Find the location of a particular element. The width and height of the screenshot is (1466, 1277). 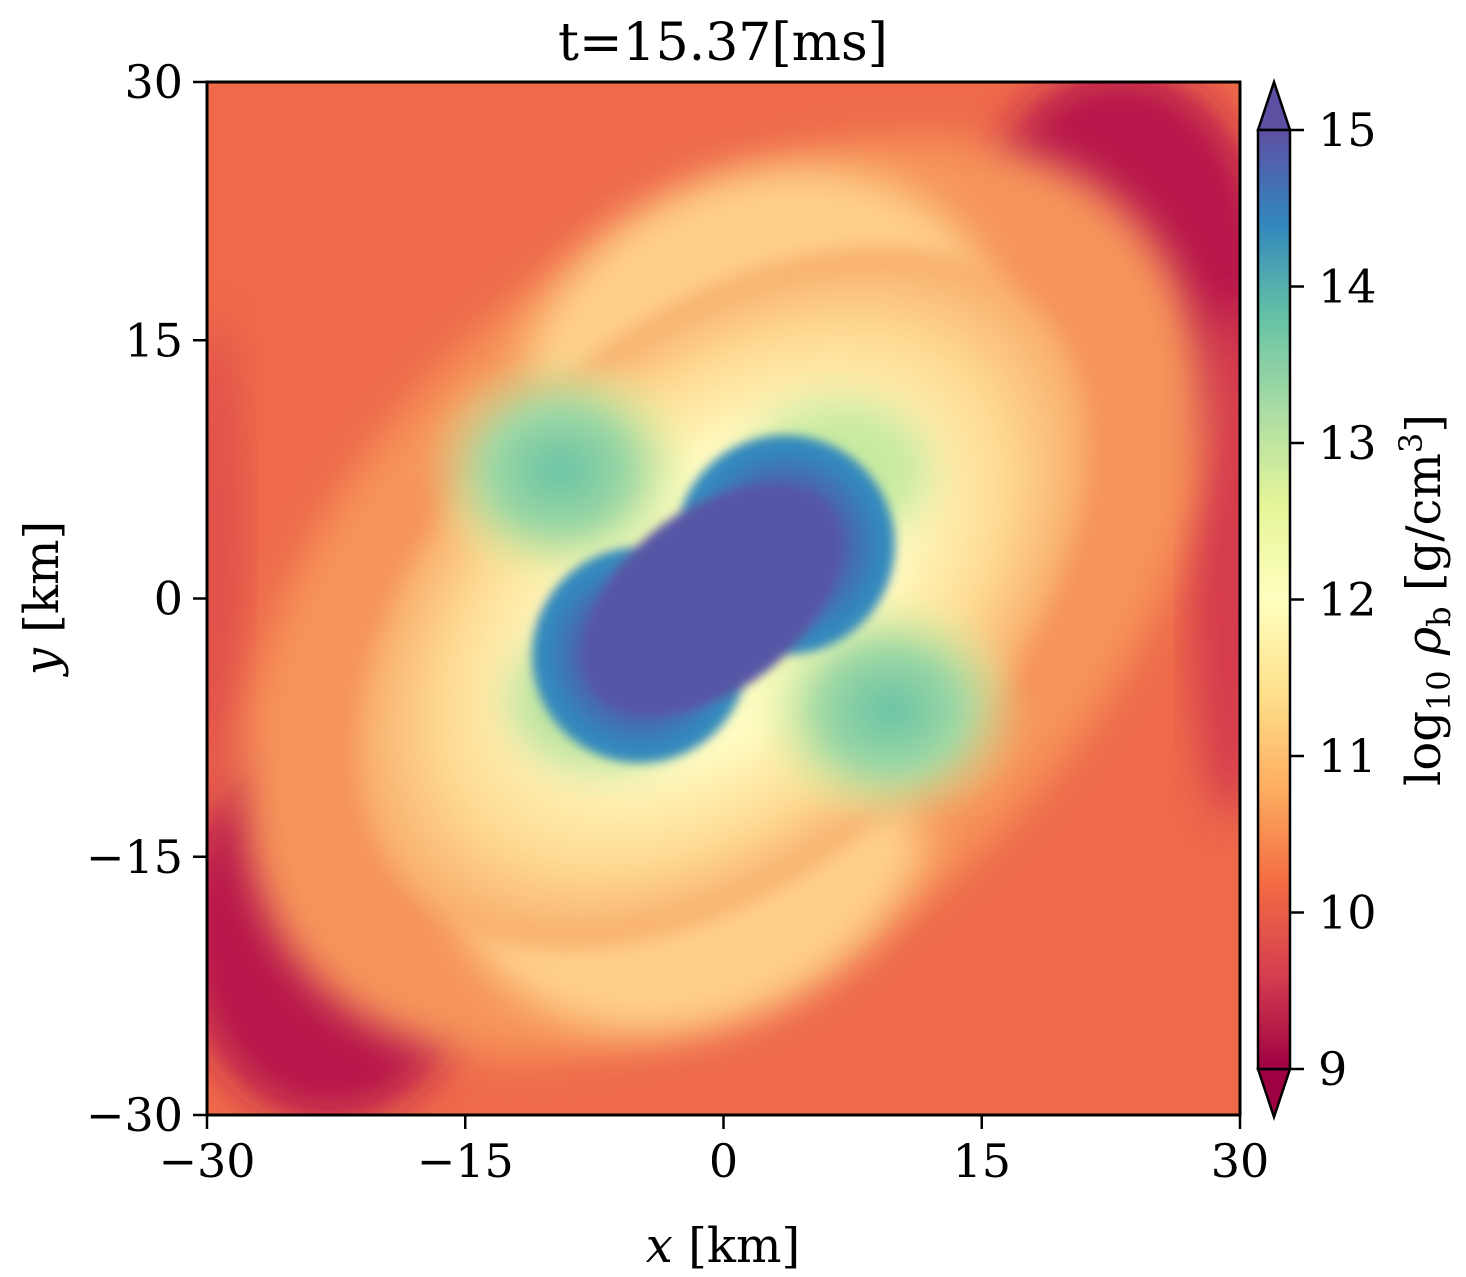

x-tick-label: −30 is located at coordinates (206, 1161).